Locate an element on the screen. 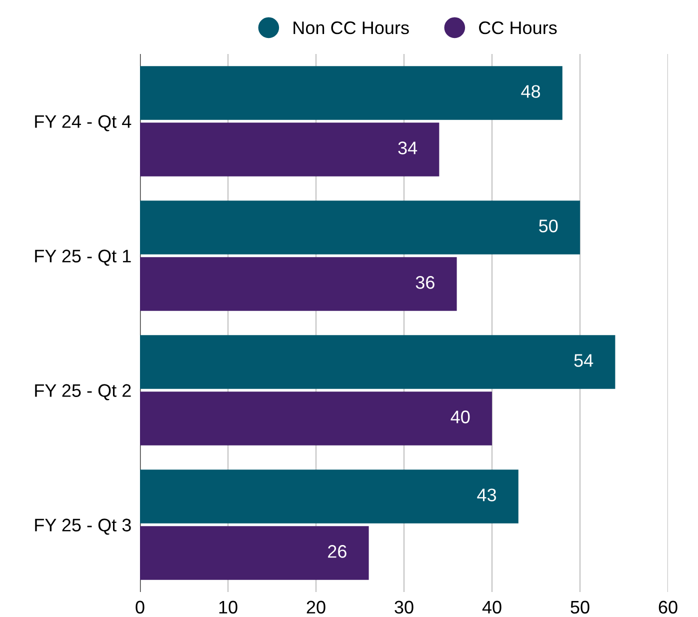 This screenshot has height=617, width=698. y-tick-label: FY 25 - Qt 2 is located at coordinates (83, 392).